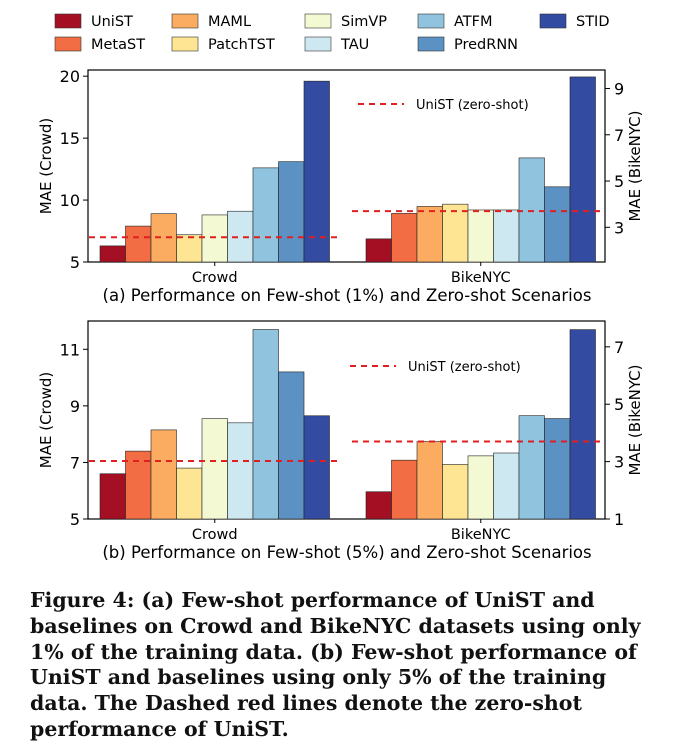  I want to click on legend-swatch-stid, so click(553, 21).